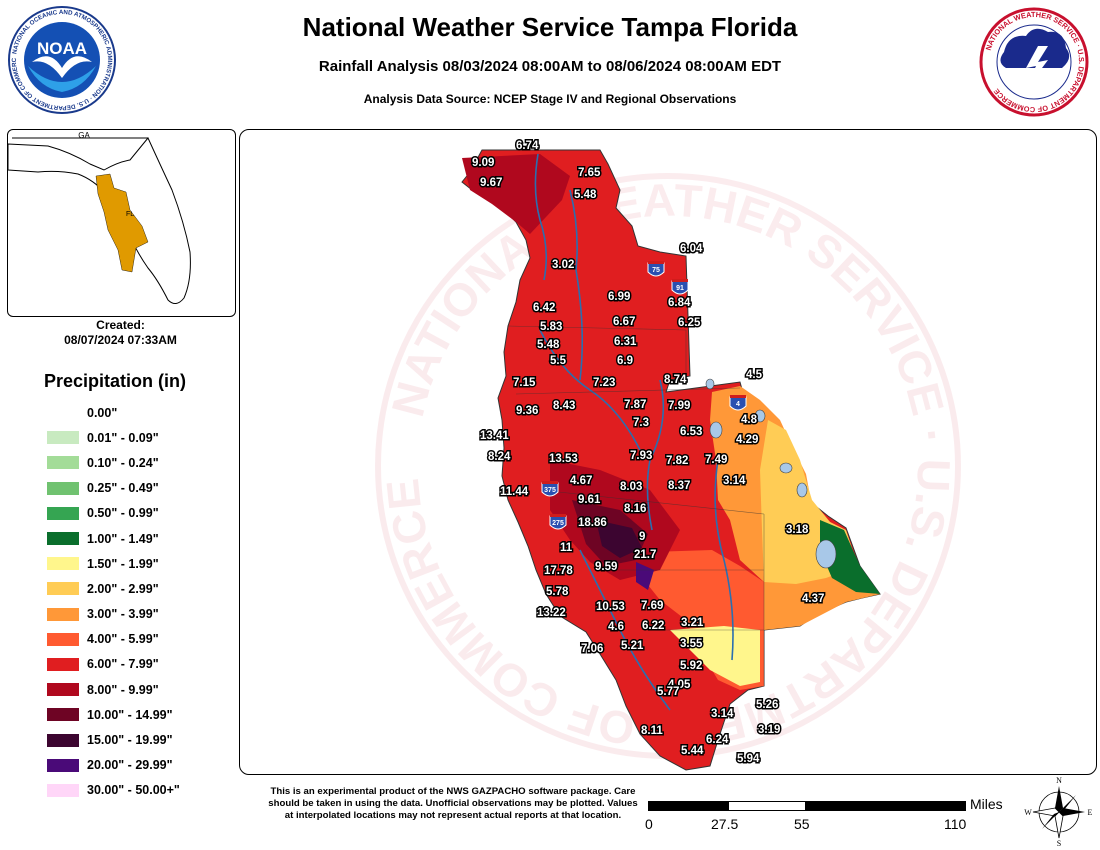  What do you see at coordinates (653, 626) in the screenshot?
I see `rainfall-observation: 6.22` at bounding box center [653, 626].